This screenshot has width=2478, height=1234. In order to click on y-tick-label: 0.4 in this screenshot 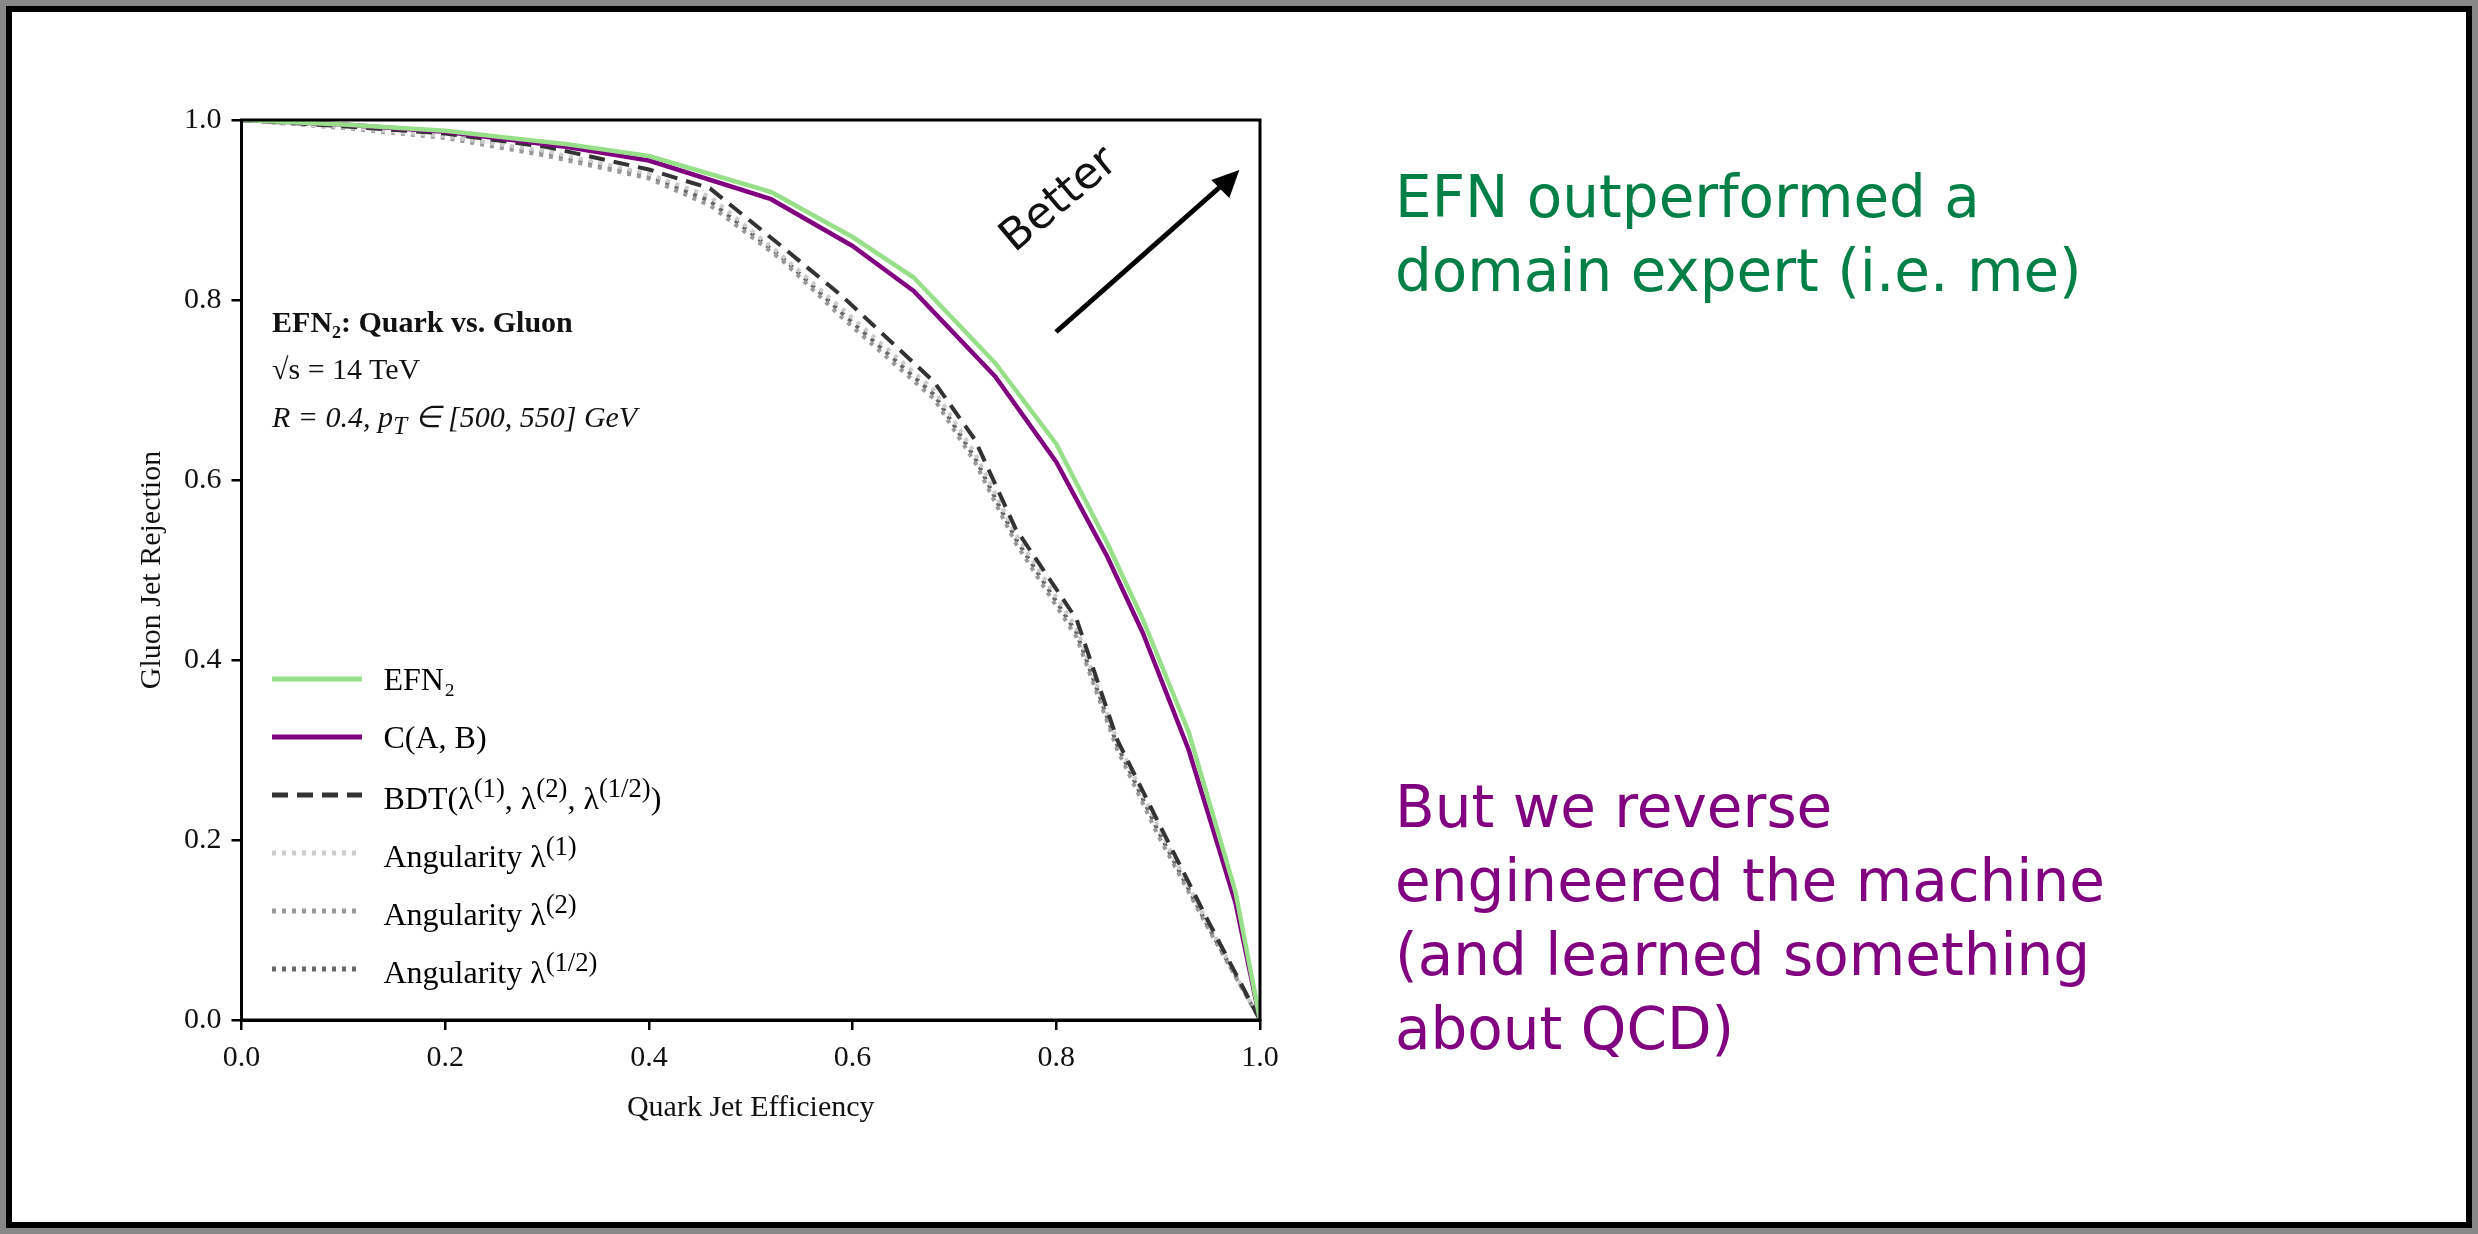, I will do `click(203, 657)`.